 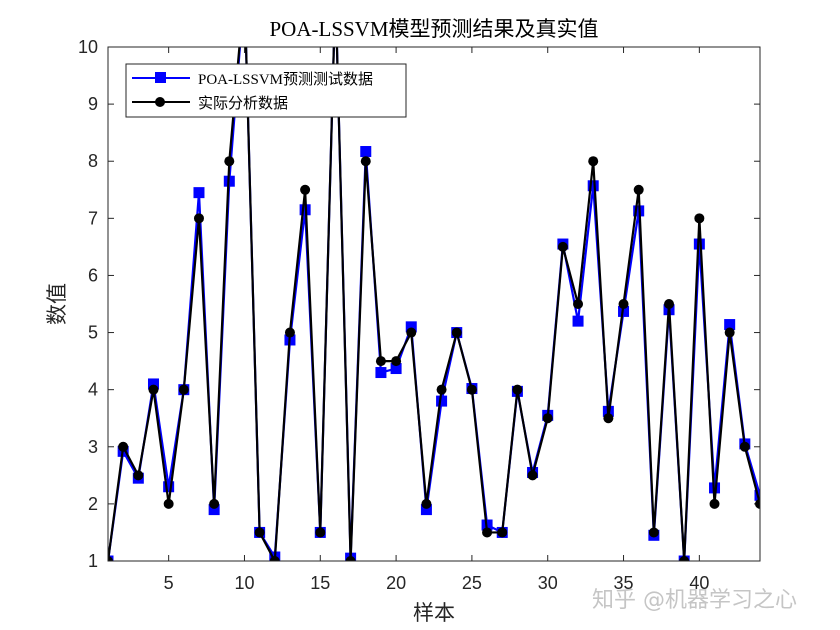 What do you see at coordinates (160, 102) in the screenshot?
I see `legend-marker-circle-icon` at bounding box center [160, 102].